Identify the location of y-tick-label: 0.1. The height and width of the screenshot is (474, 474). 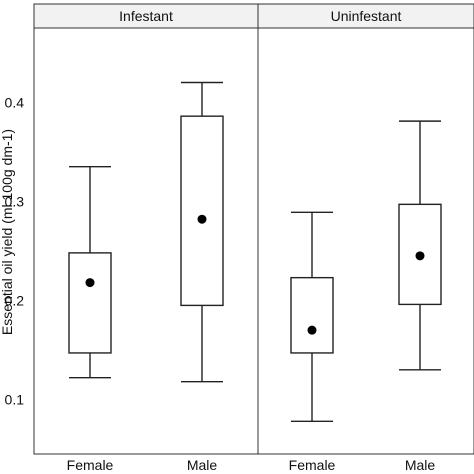
(15, 400).